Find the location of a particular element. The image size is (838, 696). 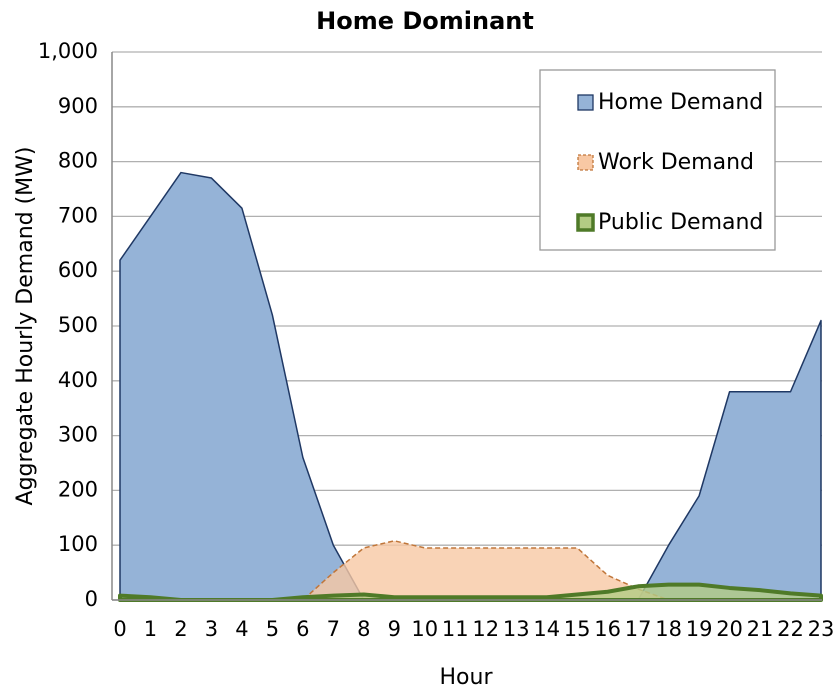

x-tick-label: 3 is located at coordinates (211, 629).